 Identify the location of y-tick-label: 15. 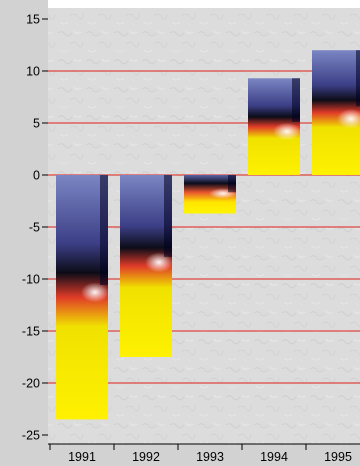
(33, 20).